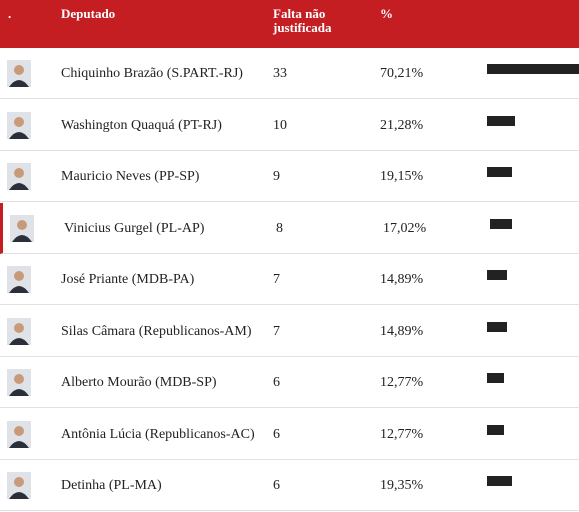 The height and width of the screenshot is (512, 579). What do you see at coordinates (405, 228) in the screenshot?
I see `percent: 17,02%` at bounding box center [405, 228].